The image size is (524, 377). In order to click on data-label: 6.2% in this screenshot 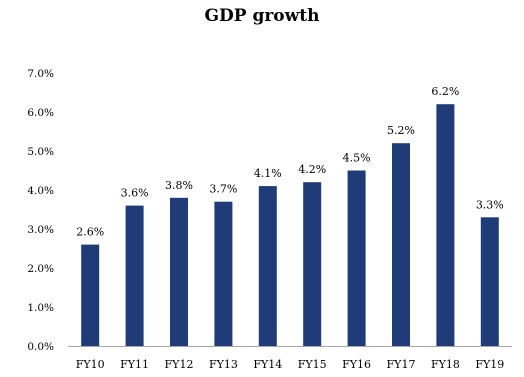, I will do `click(445, 91)`.